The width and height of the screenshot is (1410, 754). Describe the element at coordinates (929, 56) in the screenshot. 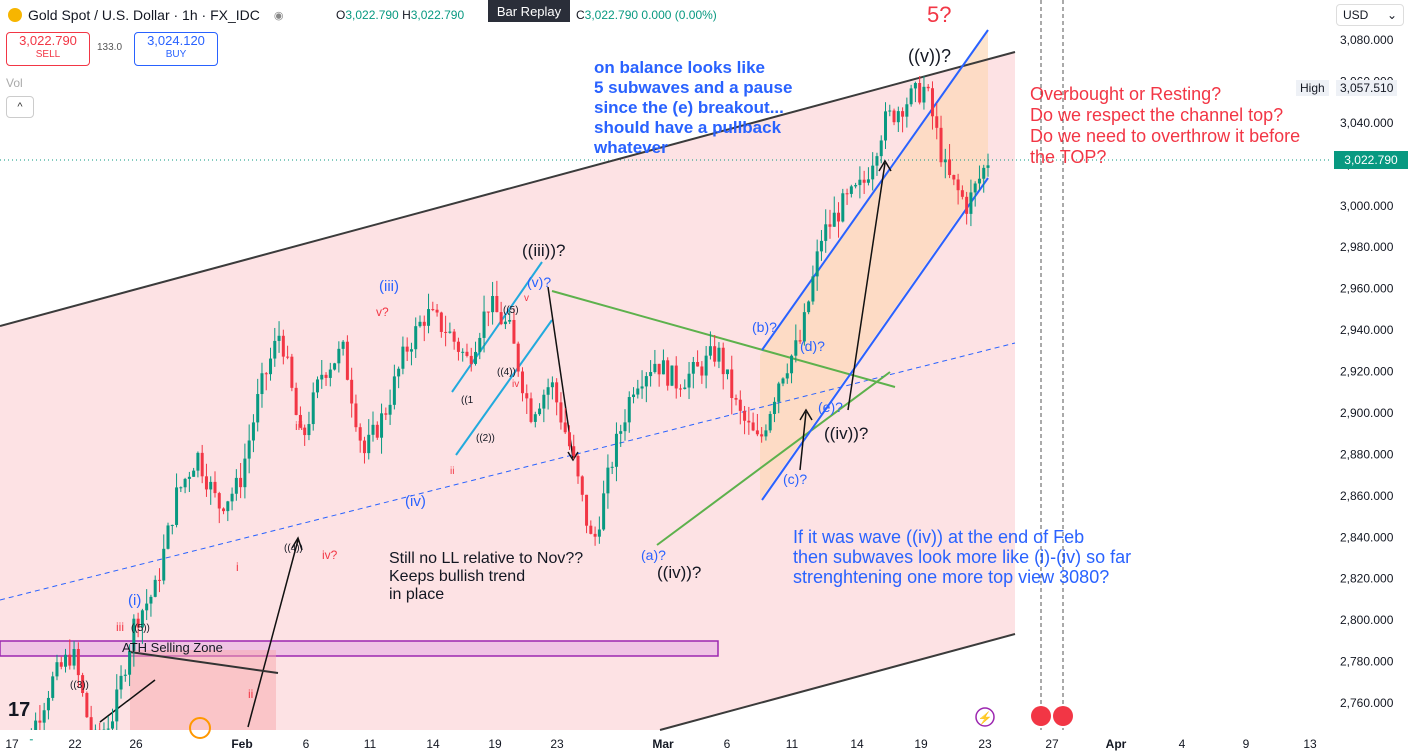

I see `wave-label-v-top: ((v))?` at that location.